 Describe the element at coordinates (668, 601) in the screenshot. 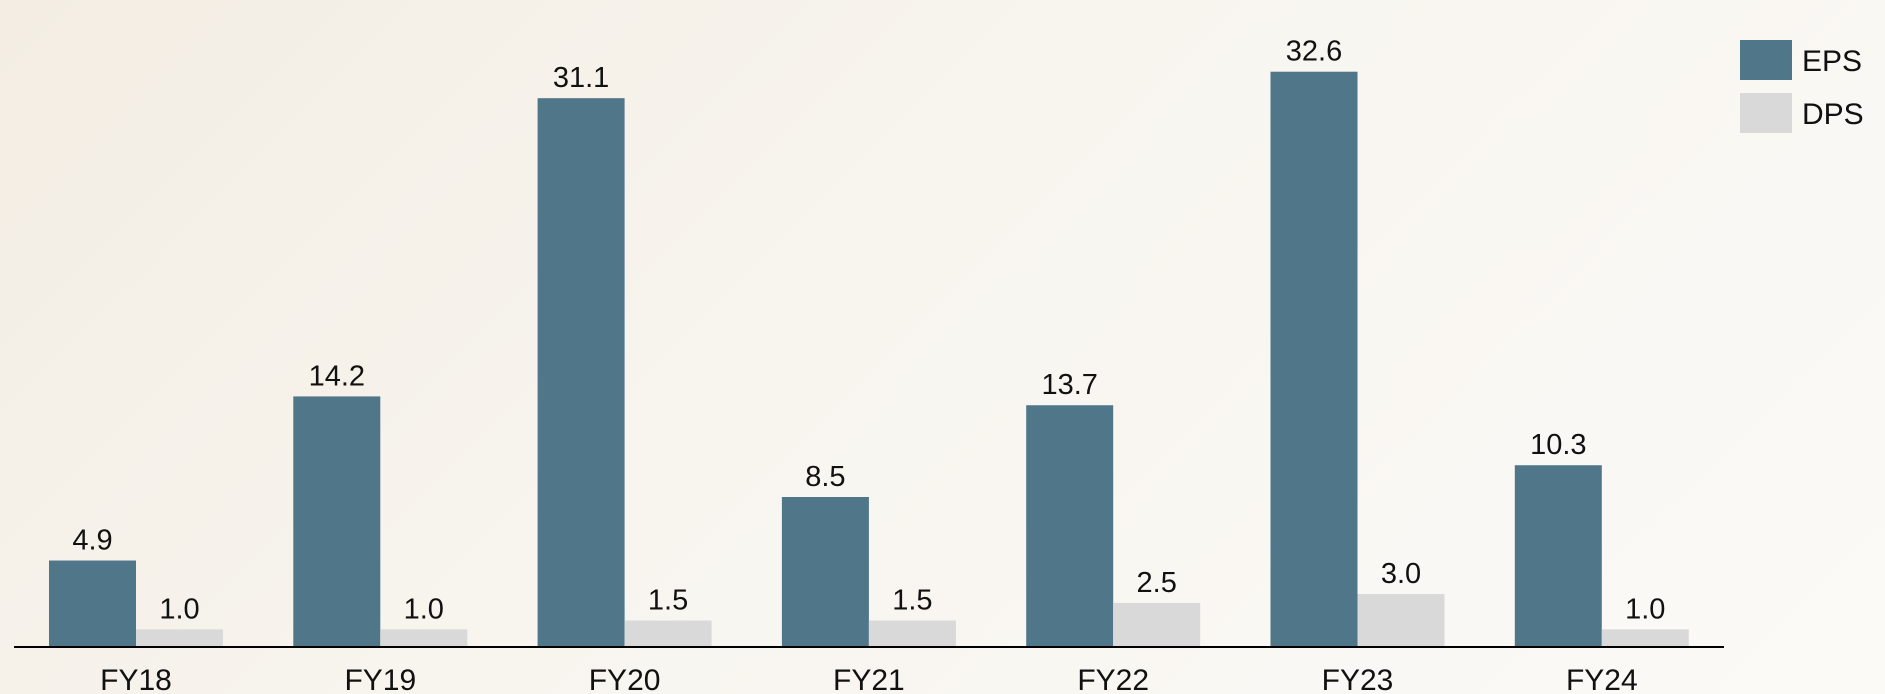

I see `value-label-dps-fy20: 1.5` at that location.